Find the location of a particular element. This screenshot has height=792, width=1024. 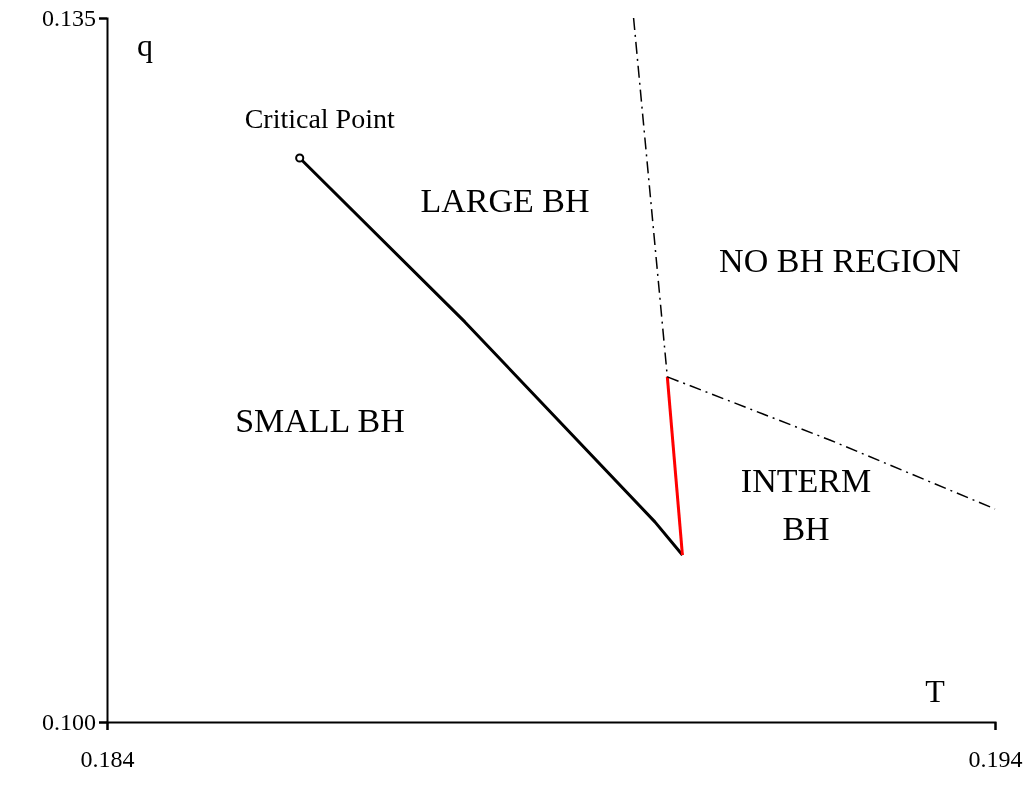

annotation: INTERM is located at coordinates (806, 480).